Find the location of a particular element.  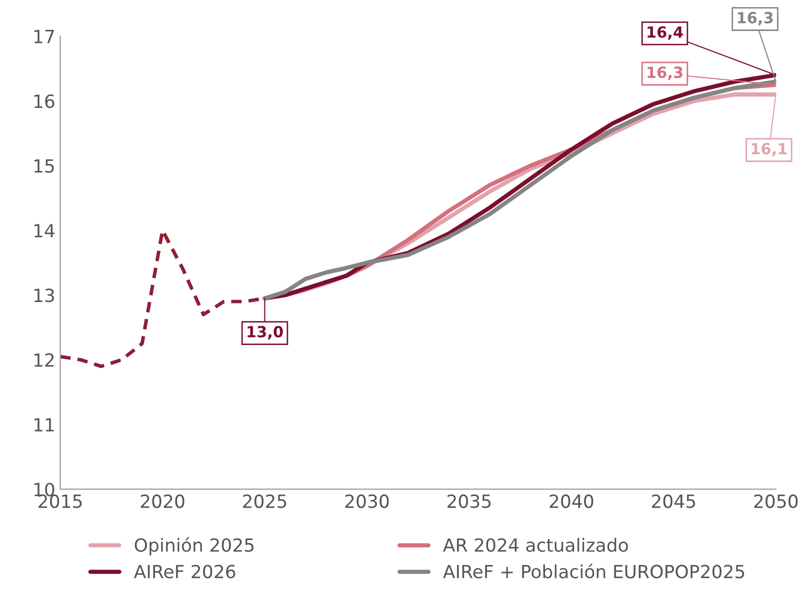

y-tick-label: 11 is located at coordinates (44, 425).